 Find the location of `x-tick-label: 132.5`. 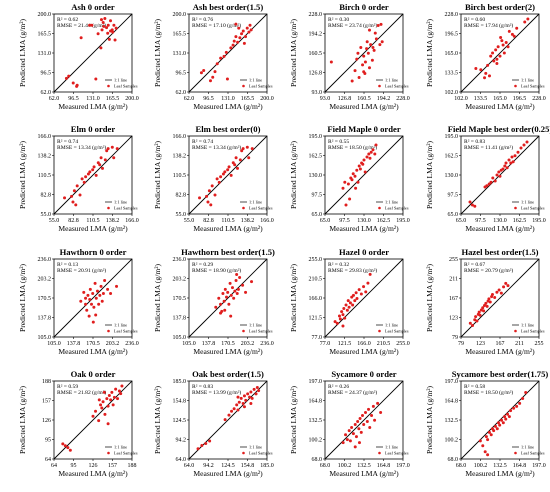

x-tick-label: 132.5 is located at coordinates (500, 466).